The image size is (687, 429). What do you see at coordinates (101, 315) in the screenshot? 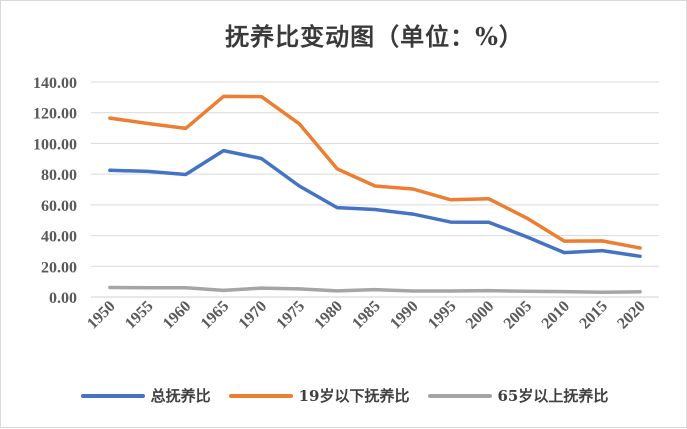
I see `x-tick-label: 1950` at bounding box center [101, 315].